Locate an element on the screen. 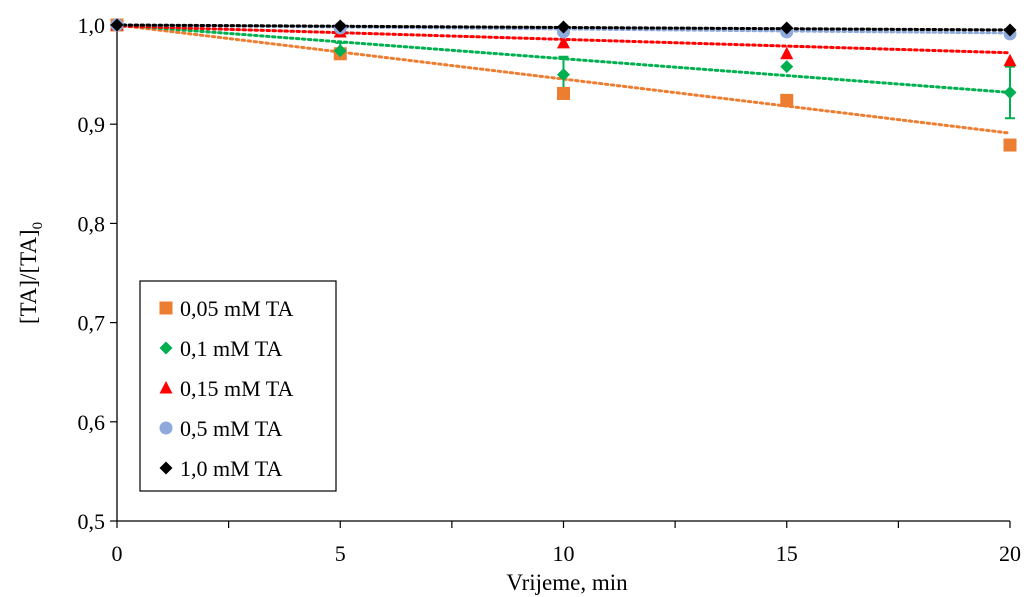  y-tick-label: 0,5 is located at coordinates (92, 521).